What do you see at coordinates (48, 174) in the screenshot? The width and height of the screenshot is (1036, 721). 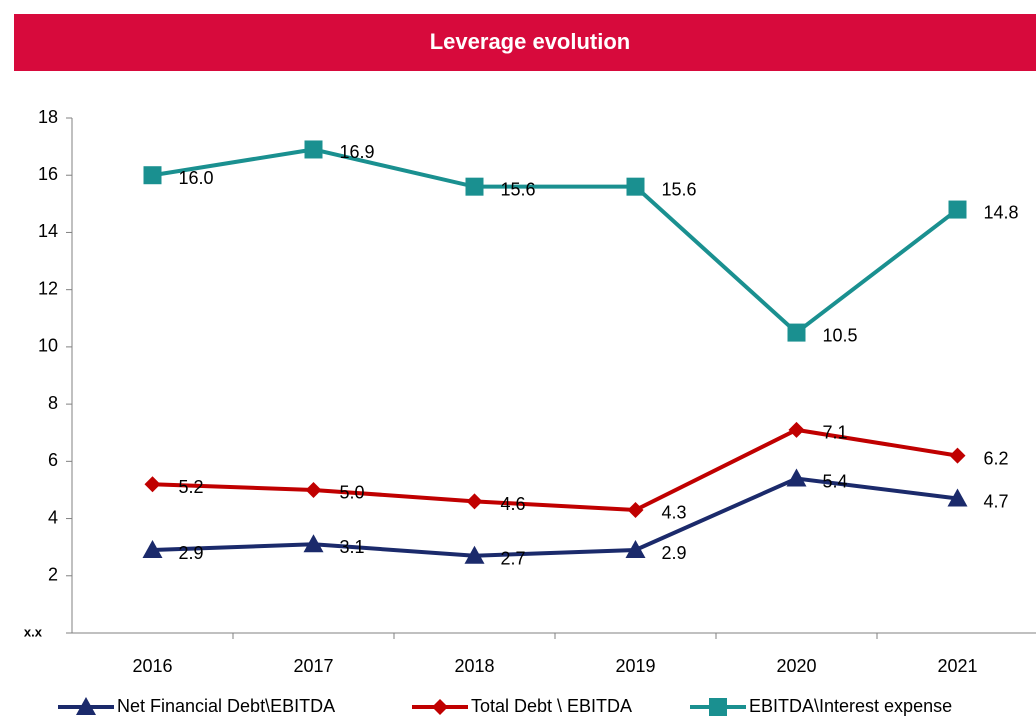 I see `y-tick-label: 16` at bounding box center [48, 174].